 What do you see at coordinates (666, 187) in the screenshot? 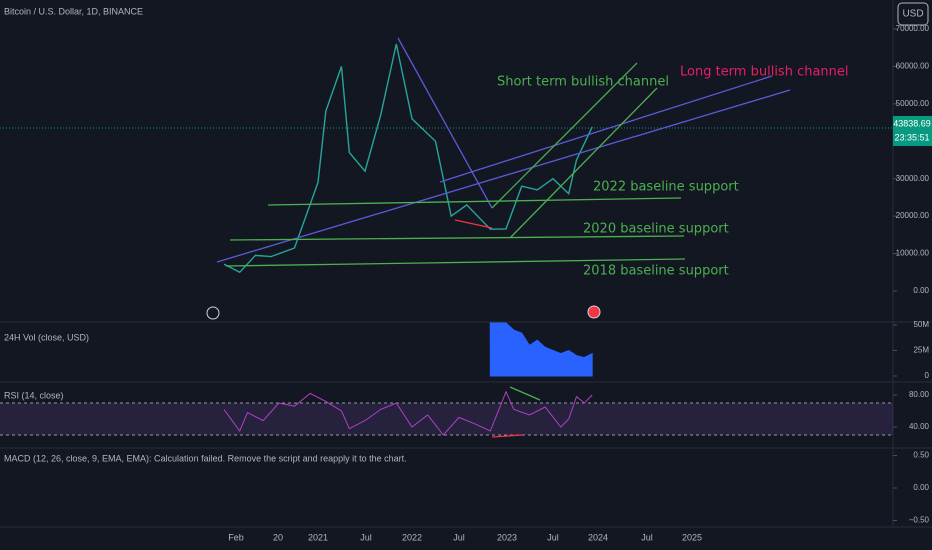
I see `annotation: 2022 baseline support` at bounding box center [666, 187].